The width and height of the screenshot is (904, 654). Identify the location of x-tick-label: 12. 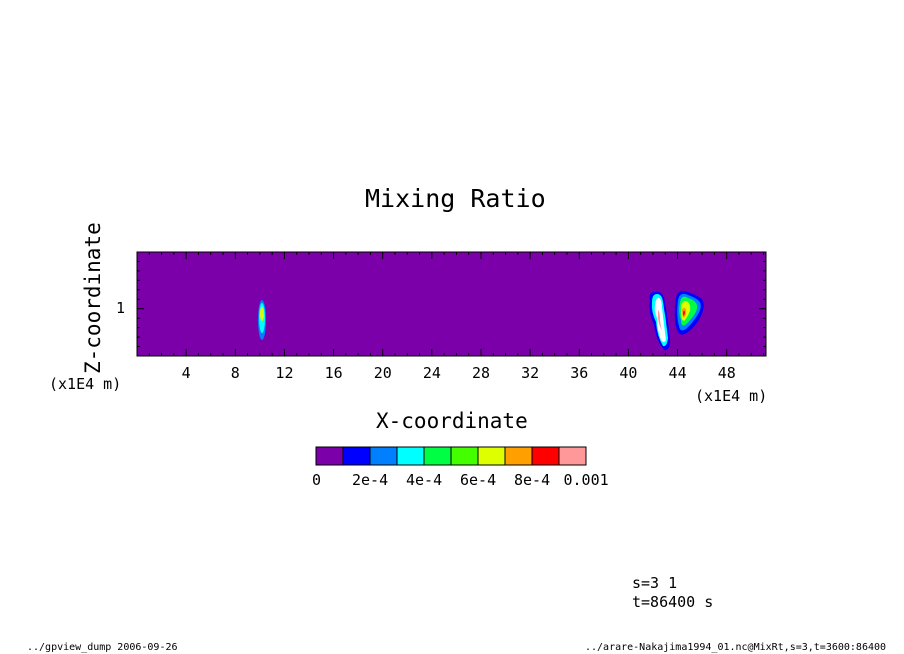
(284, 373).